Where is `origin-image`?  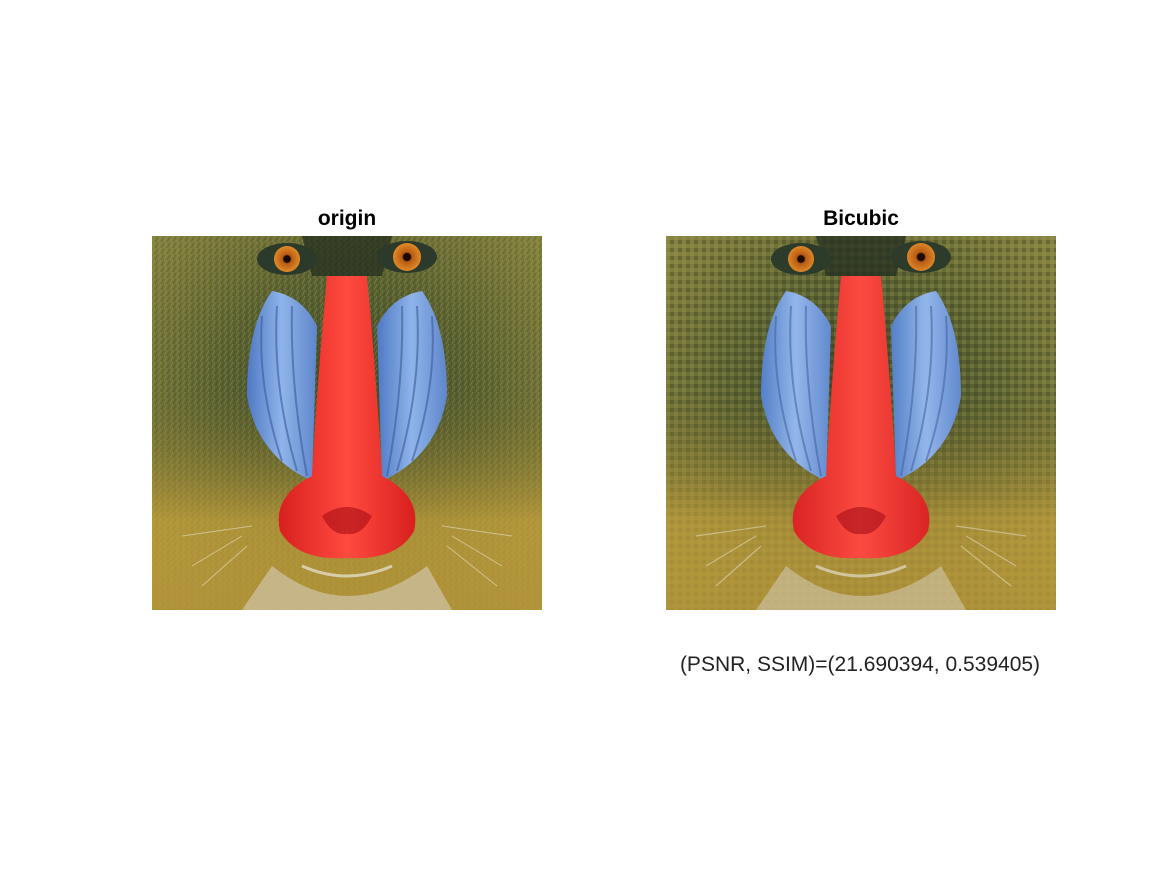
origin-image is located at coordinates (347, 423).